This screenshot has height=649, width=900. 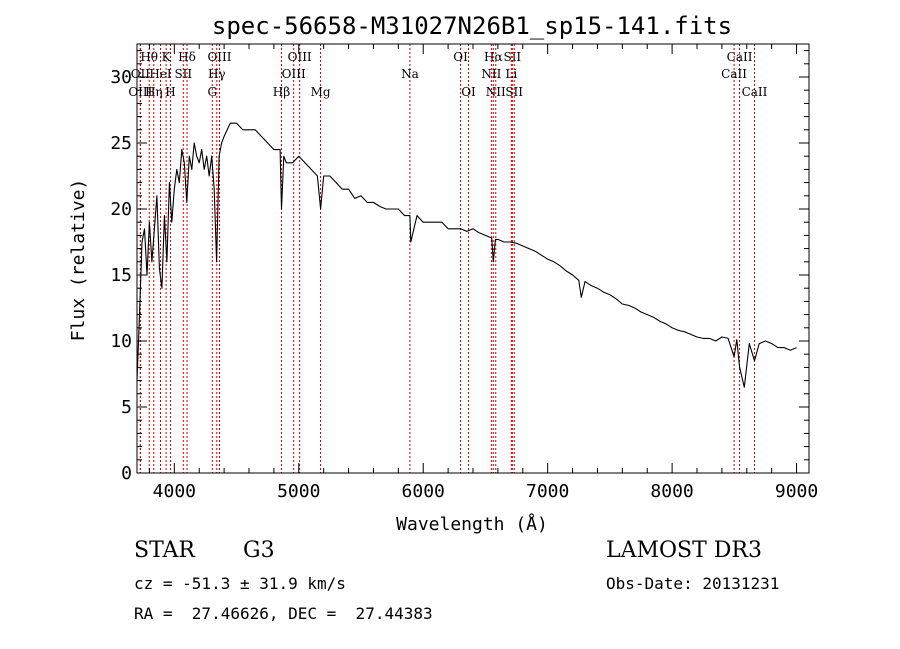 I want to click on survey-name: LAMOST DR3, so click(x=684, y=550).